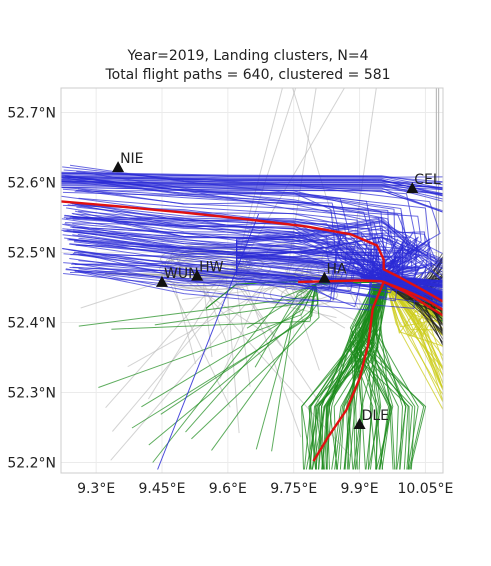 This screenshot has width=491, height=566. What do you see at coordinates (131, 159) in the screenshot?
I see `station-label: NIE` at bounding box center [131, 159].